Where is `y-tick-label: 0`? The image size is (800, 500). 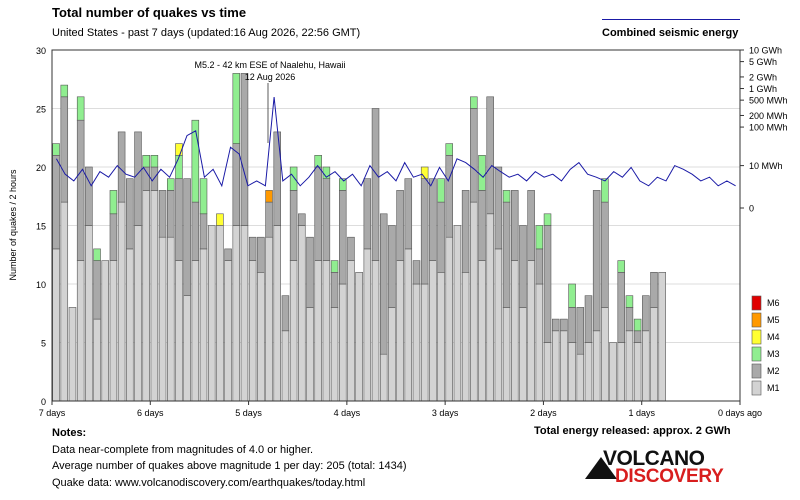
y-tick-label: 0 is located at coordinates (43, 402).